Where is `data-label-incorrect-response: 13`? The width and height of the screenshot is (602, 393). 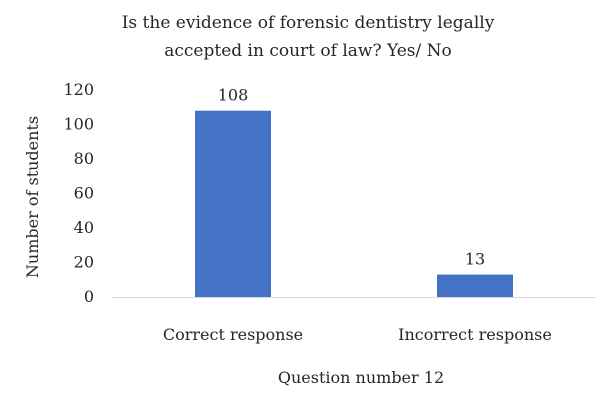
data-label-incorrect-response: 13 is located at coordinates (475, 259).